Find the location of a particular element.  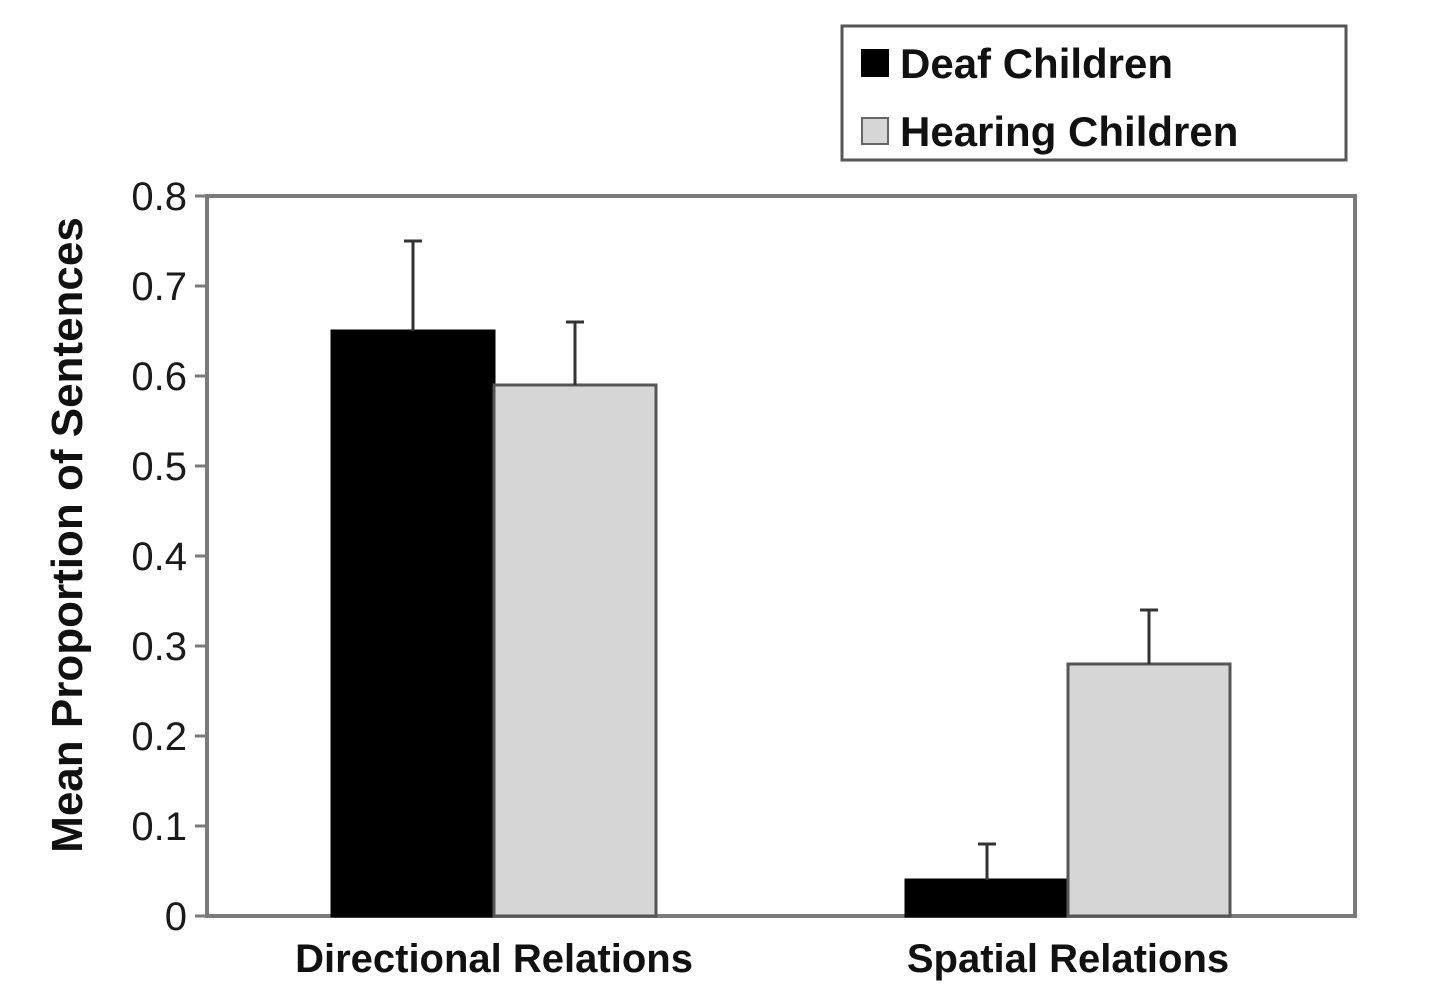

x-tick-label-directional-relations: Directional Relations is located at coordinates (494, 959).